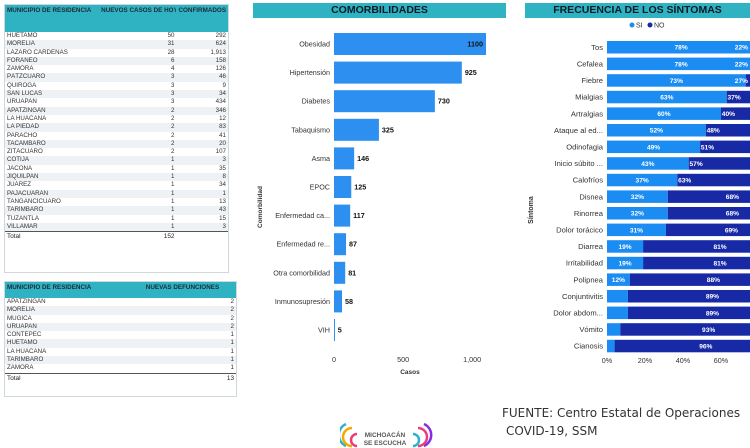  Describe the element at coordinates (116, 160) in the screenshot. I see `table-row: COTIJA 1 3` at that location.